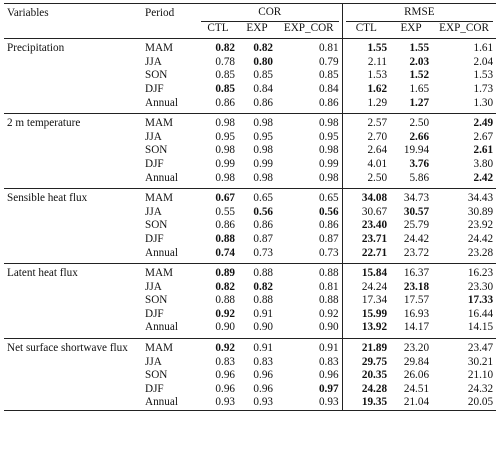 Image resolution: width=500 pixels, height=453 pixels. I want to click on table-row: Annual 0.93 0.93 0.93 19.35 21.04 20.05, so click(250, 404).